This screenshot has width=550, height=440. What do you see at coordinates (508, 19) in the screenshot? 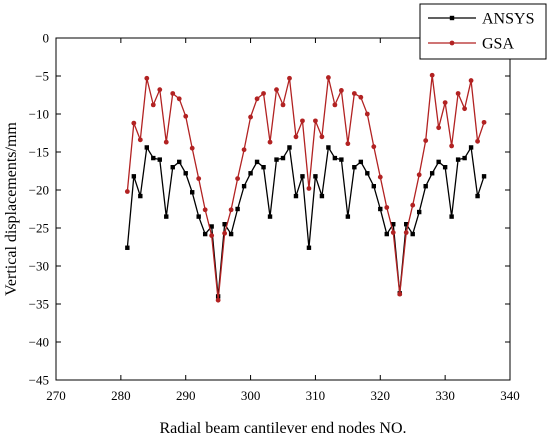
I see `legend-label-ansys: ANSYS` at bounding box center [508, 19].